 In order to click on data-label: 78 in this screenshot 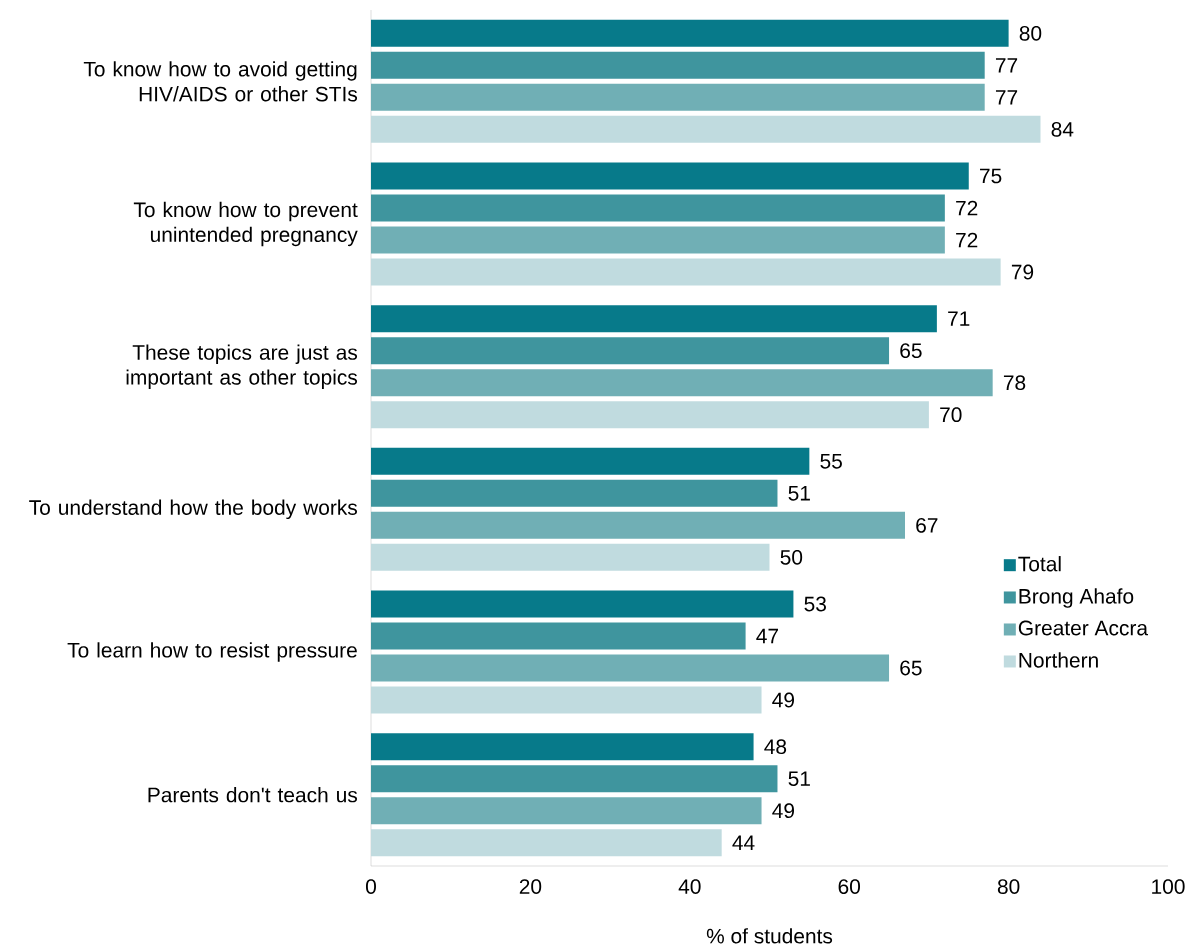, I will do `click(1014, 383)`.